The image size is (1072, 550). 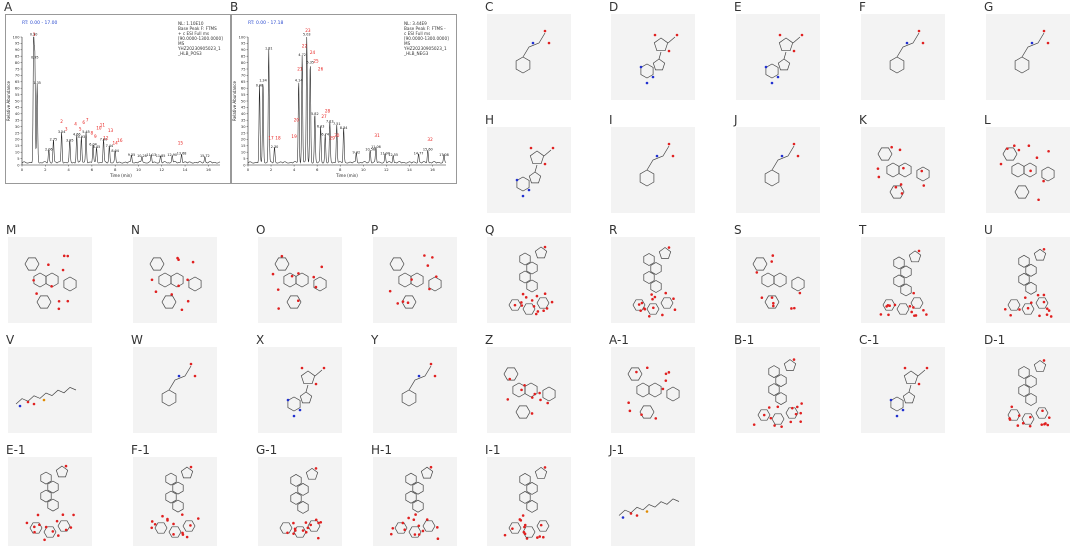 What do you see at coordinates (35, 58) in the screenshot?
I see `peak-label: 0.95` at bounding box center [35, 58].